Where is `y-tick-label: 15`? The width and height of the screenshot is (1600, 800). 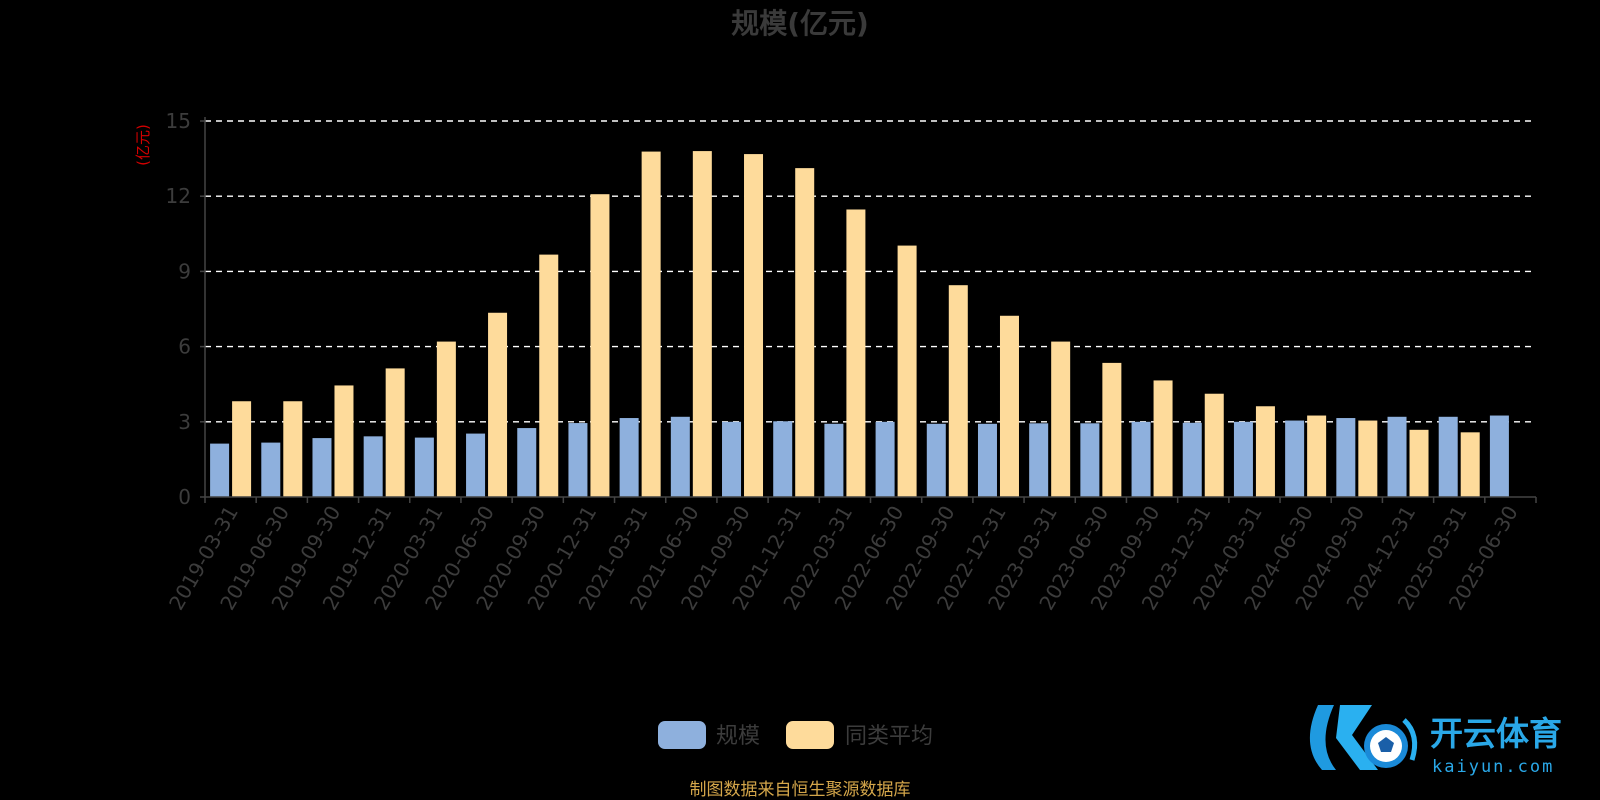 y-tick-label: 15 is located at coordinates (178, 121).